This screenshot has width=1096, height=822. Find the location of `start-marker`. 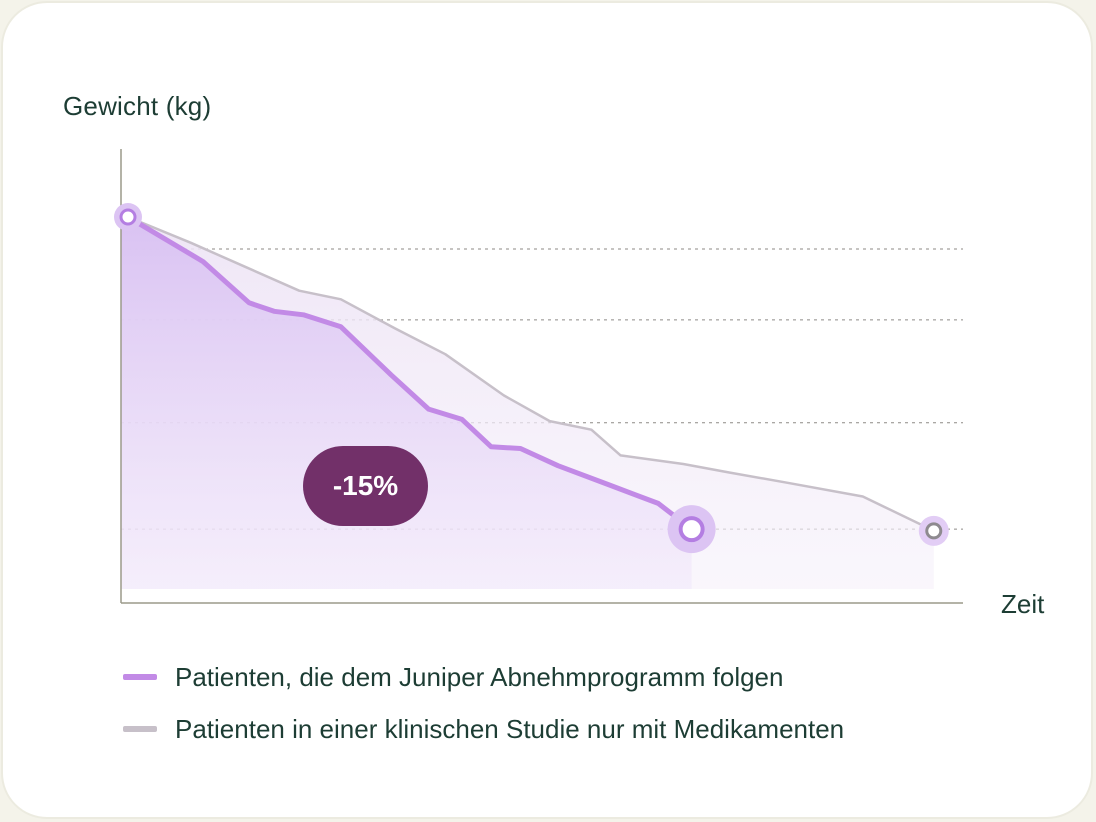

start-marker is located at coordinates (128, 217).